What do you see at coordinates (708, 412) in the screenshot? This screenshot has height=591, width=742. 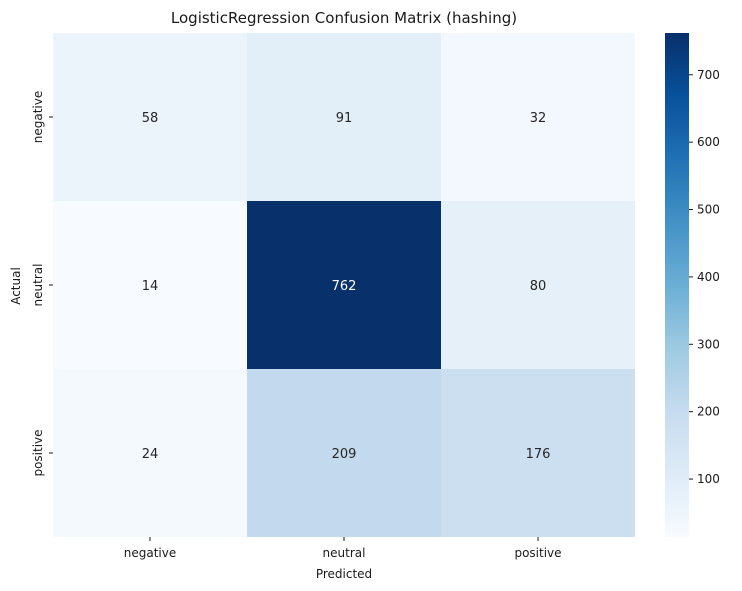 I see `colorbar-tick-label: 200` at bounding box center [708, 412].